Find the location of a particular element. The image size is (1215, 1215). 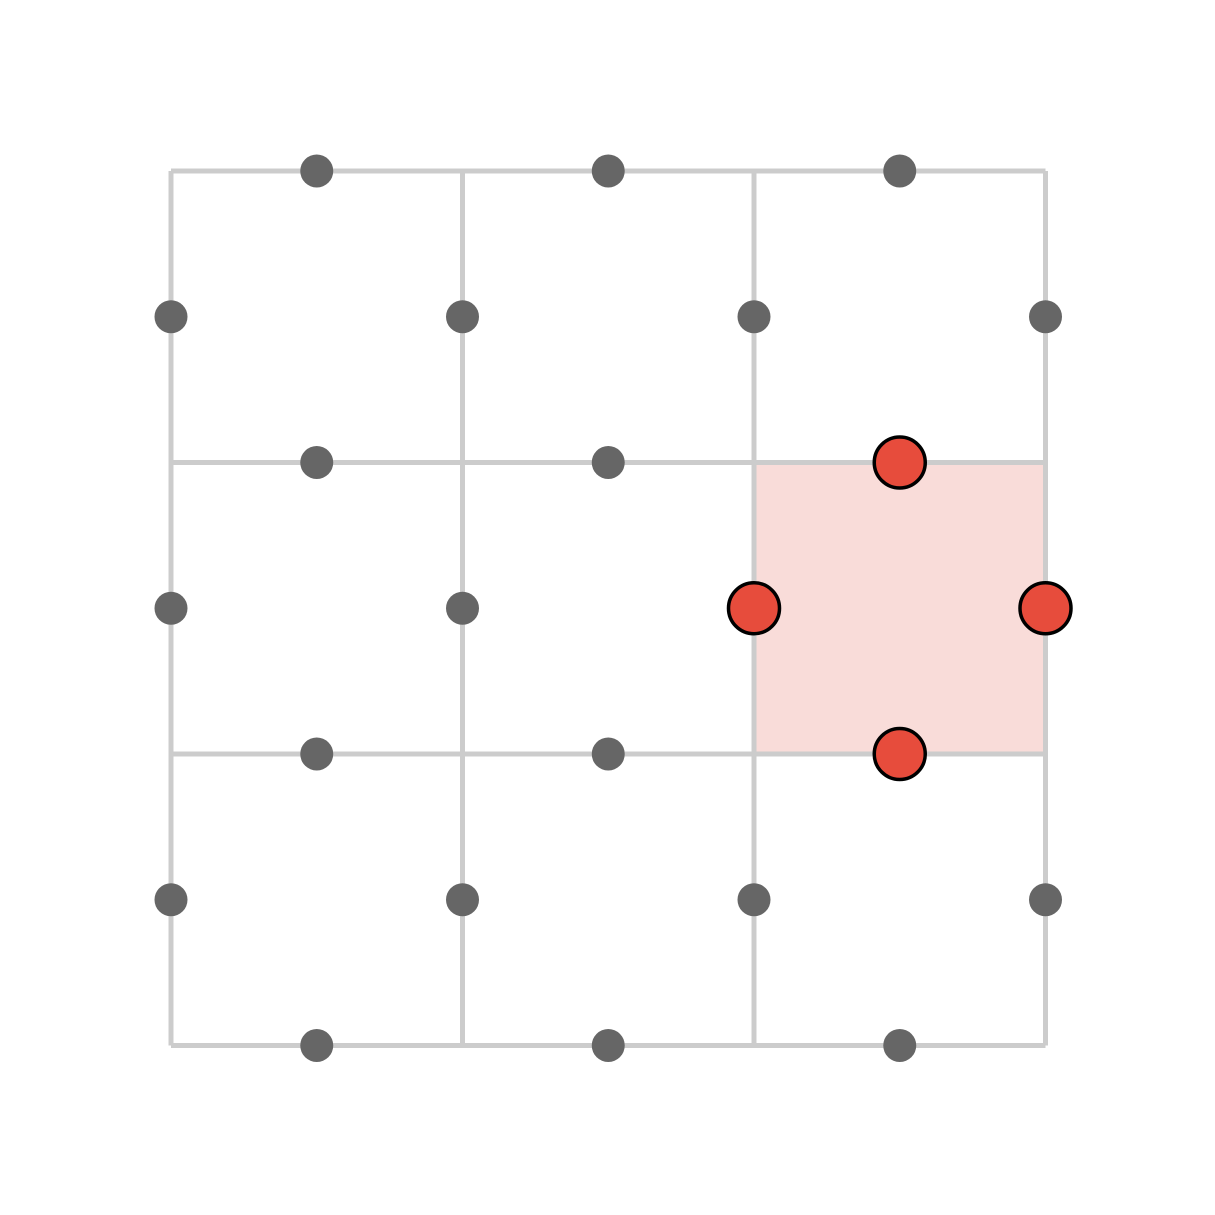

active-edge-dot-left is located at coordinates (754, 608).